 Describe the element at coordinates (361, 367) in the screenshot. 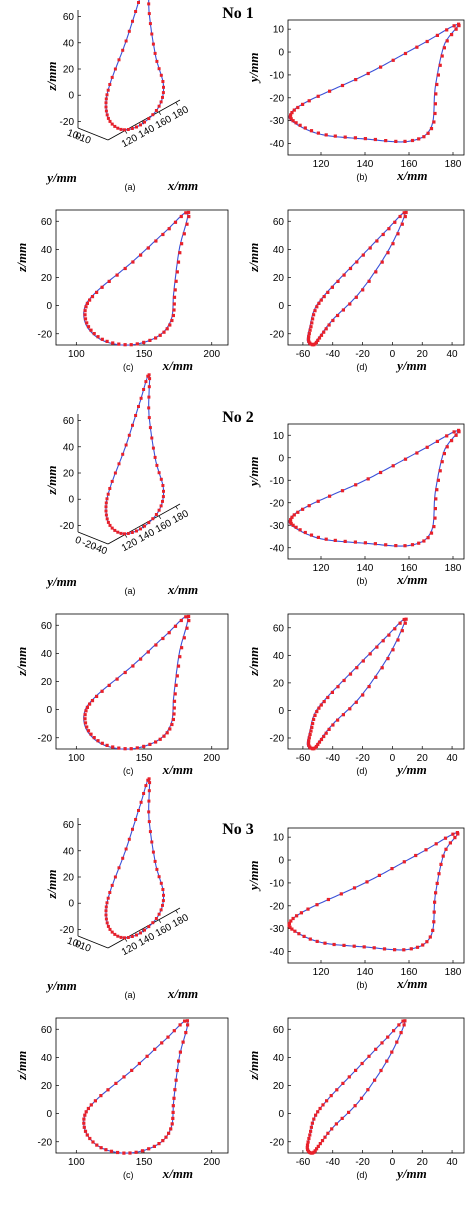

I see `panel-label: (d)` at that location.